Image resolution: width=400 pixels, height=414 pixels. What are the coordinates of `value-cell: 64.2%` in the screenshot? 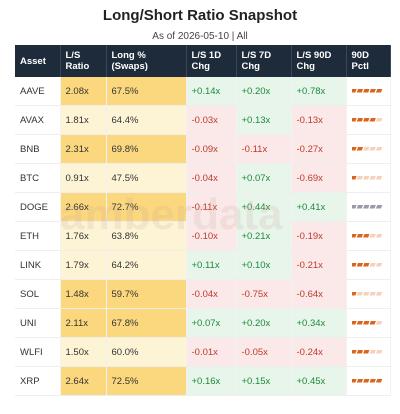 It's located at (146, 265).